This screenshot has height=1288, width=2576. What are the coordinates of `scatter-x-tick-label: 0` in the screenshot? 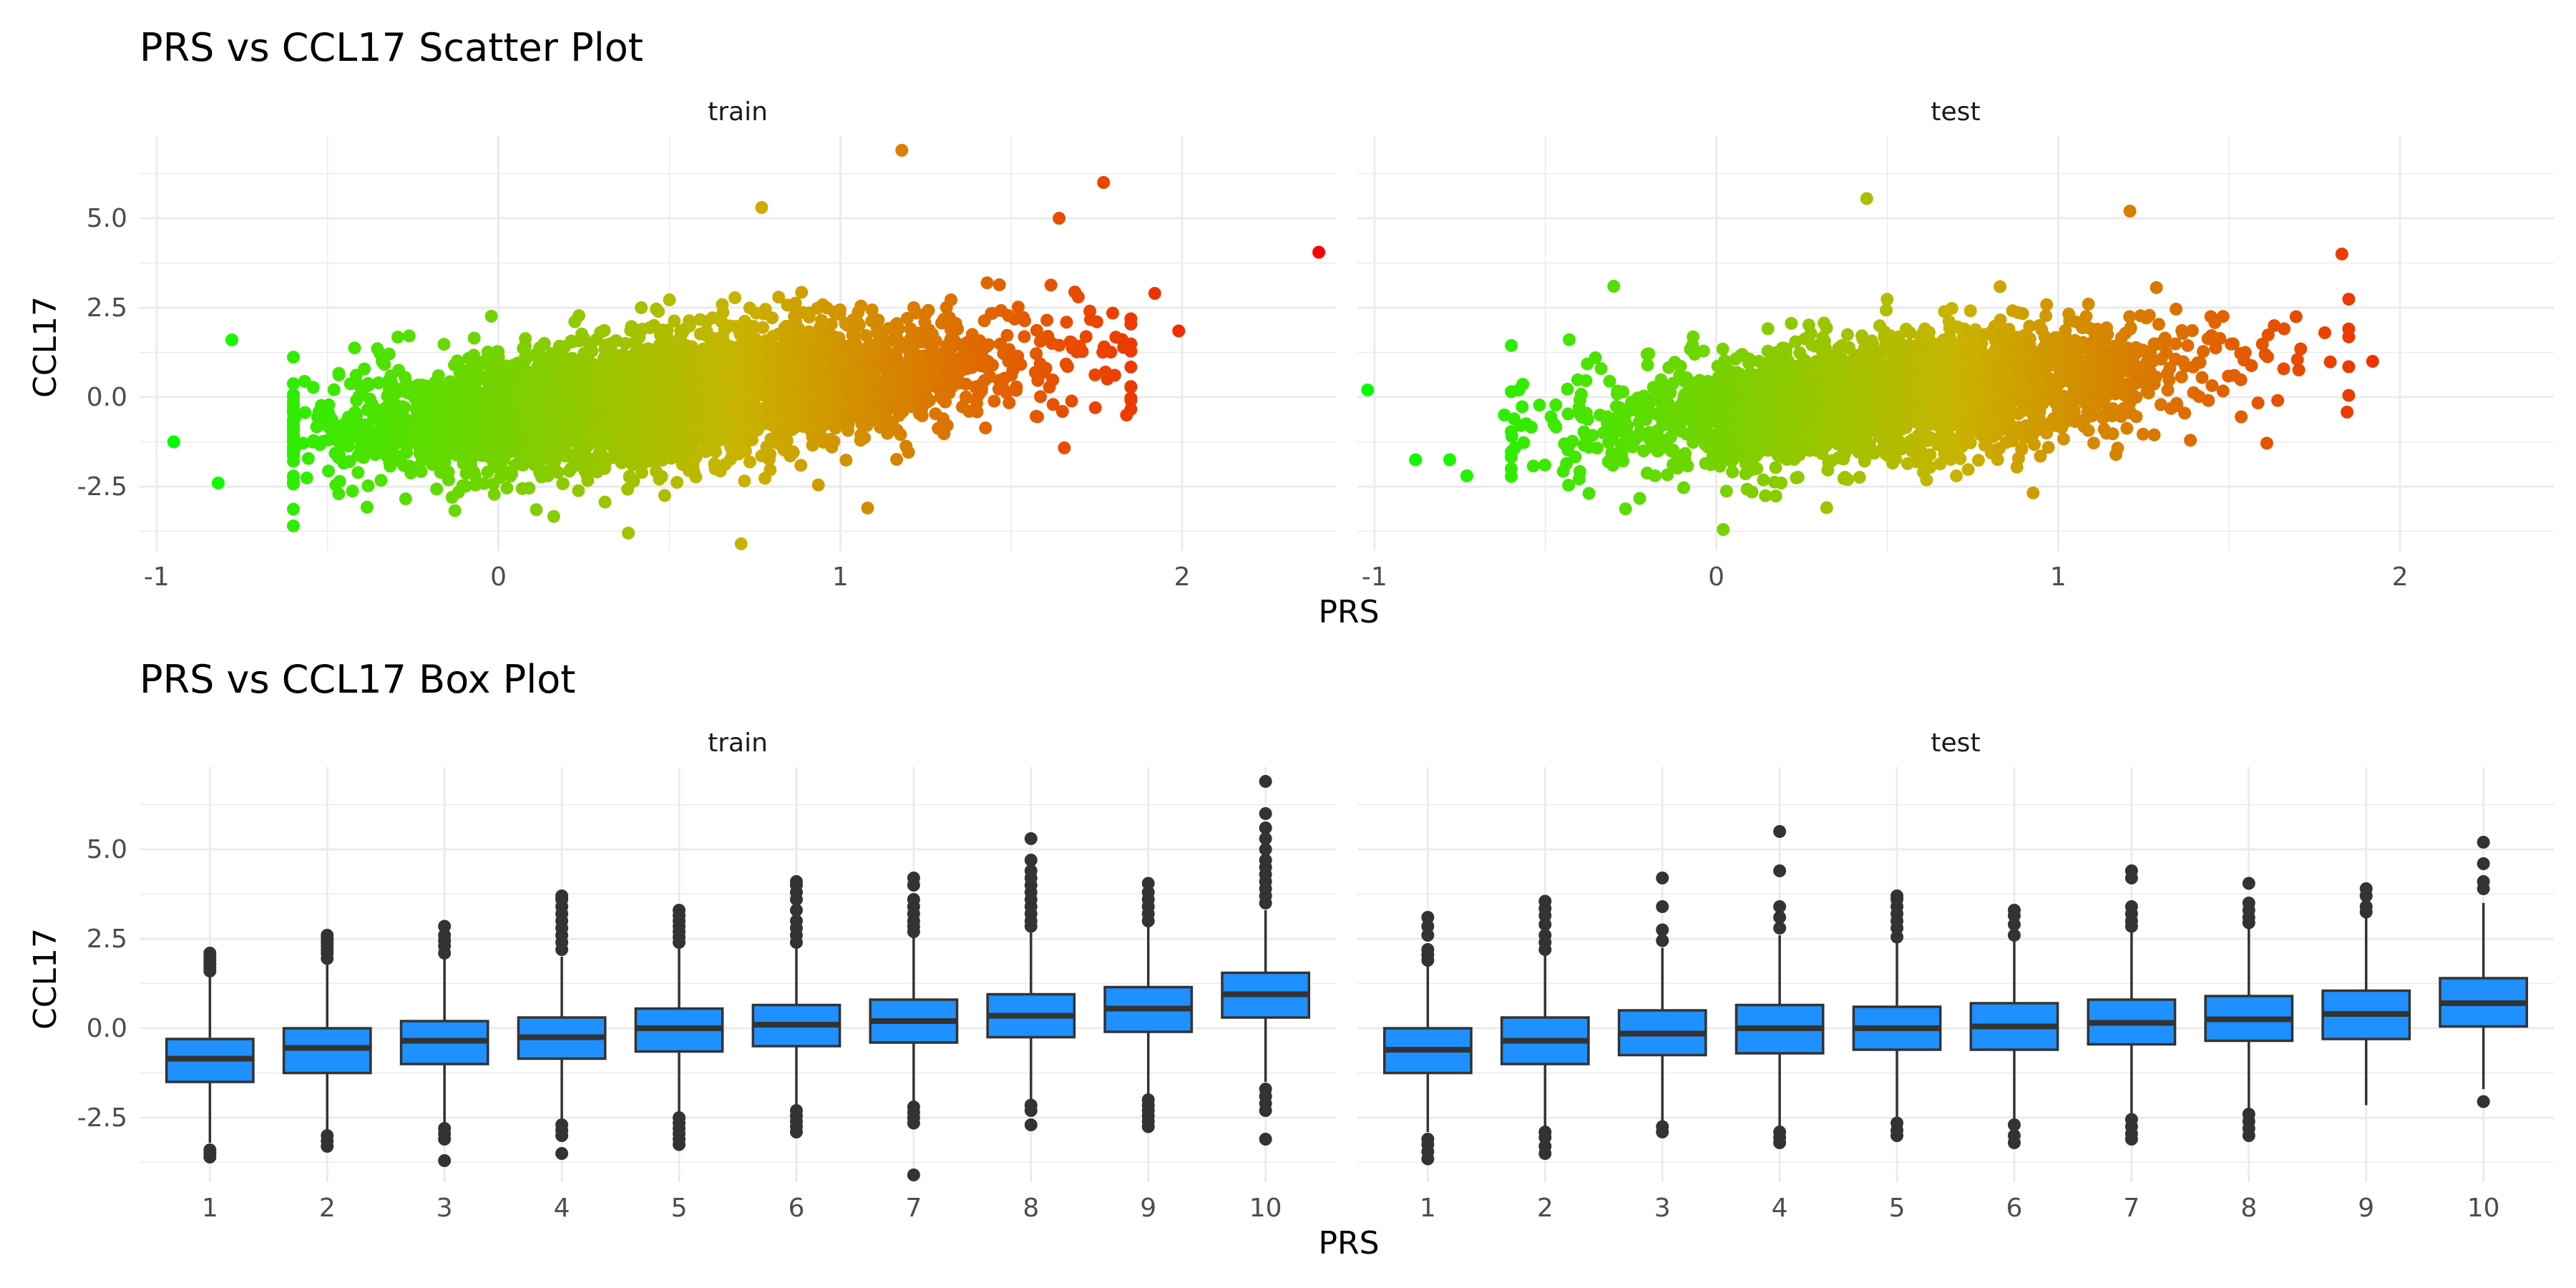 It's located at (498, 577).